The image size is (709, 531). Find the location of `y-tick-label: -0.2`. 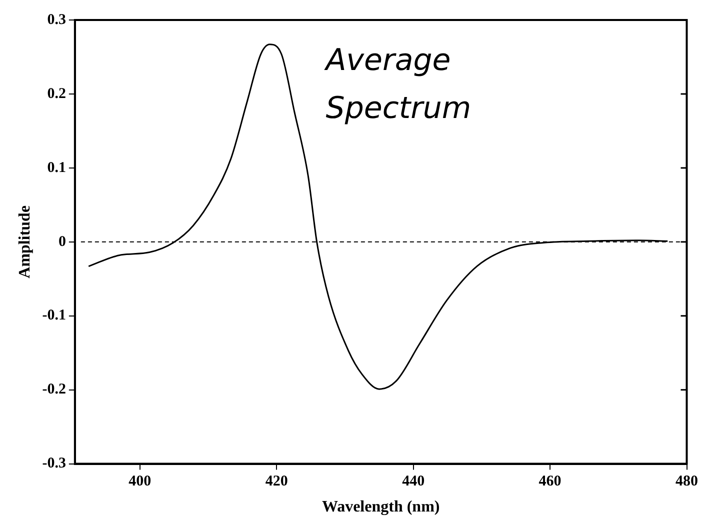

y-tick-label: -0.2 is located at coordinates (54, 390).